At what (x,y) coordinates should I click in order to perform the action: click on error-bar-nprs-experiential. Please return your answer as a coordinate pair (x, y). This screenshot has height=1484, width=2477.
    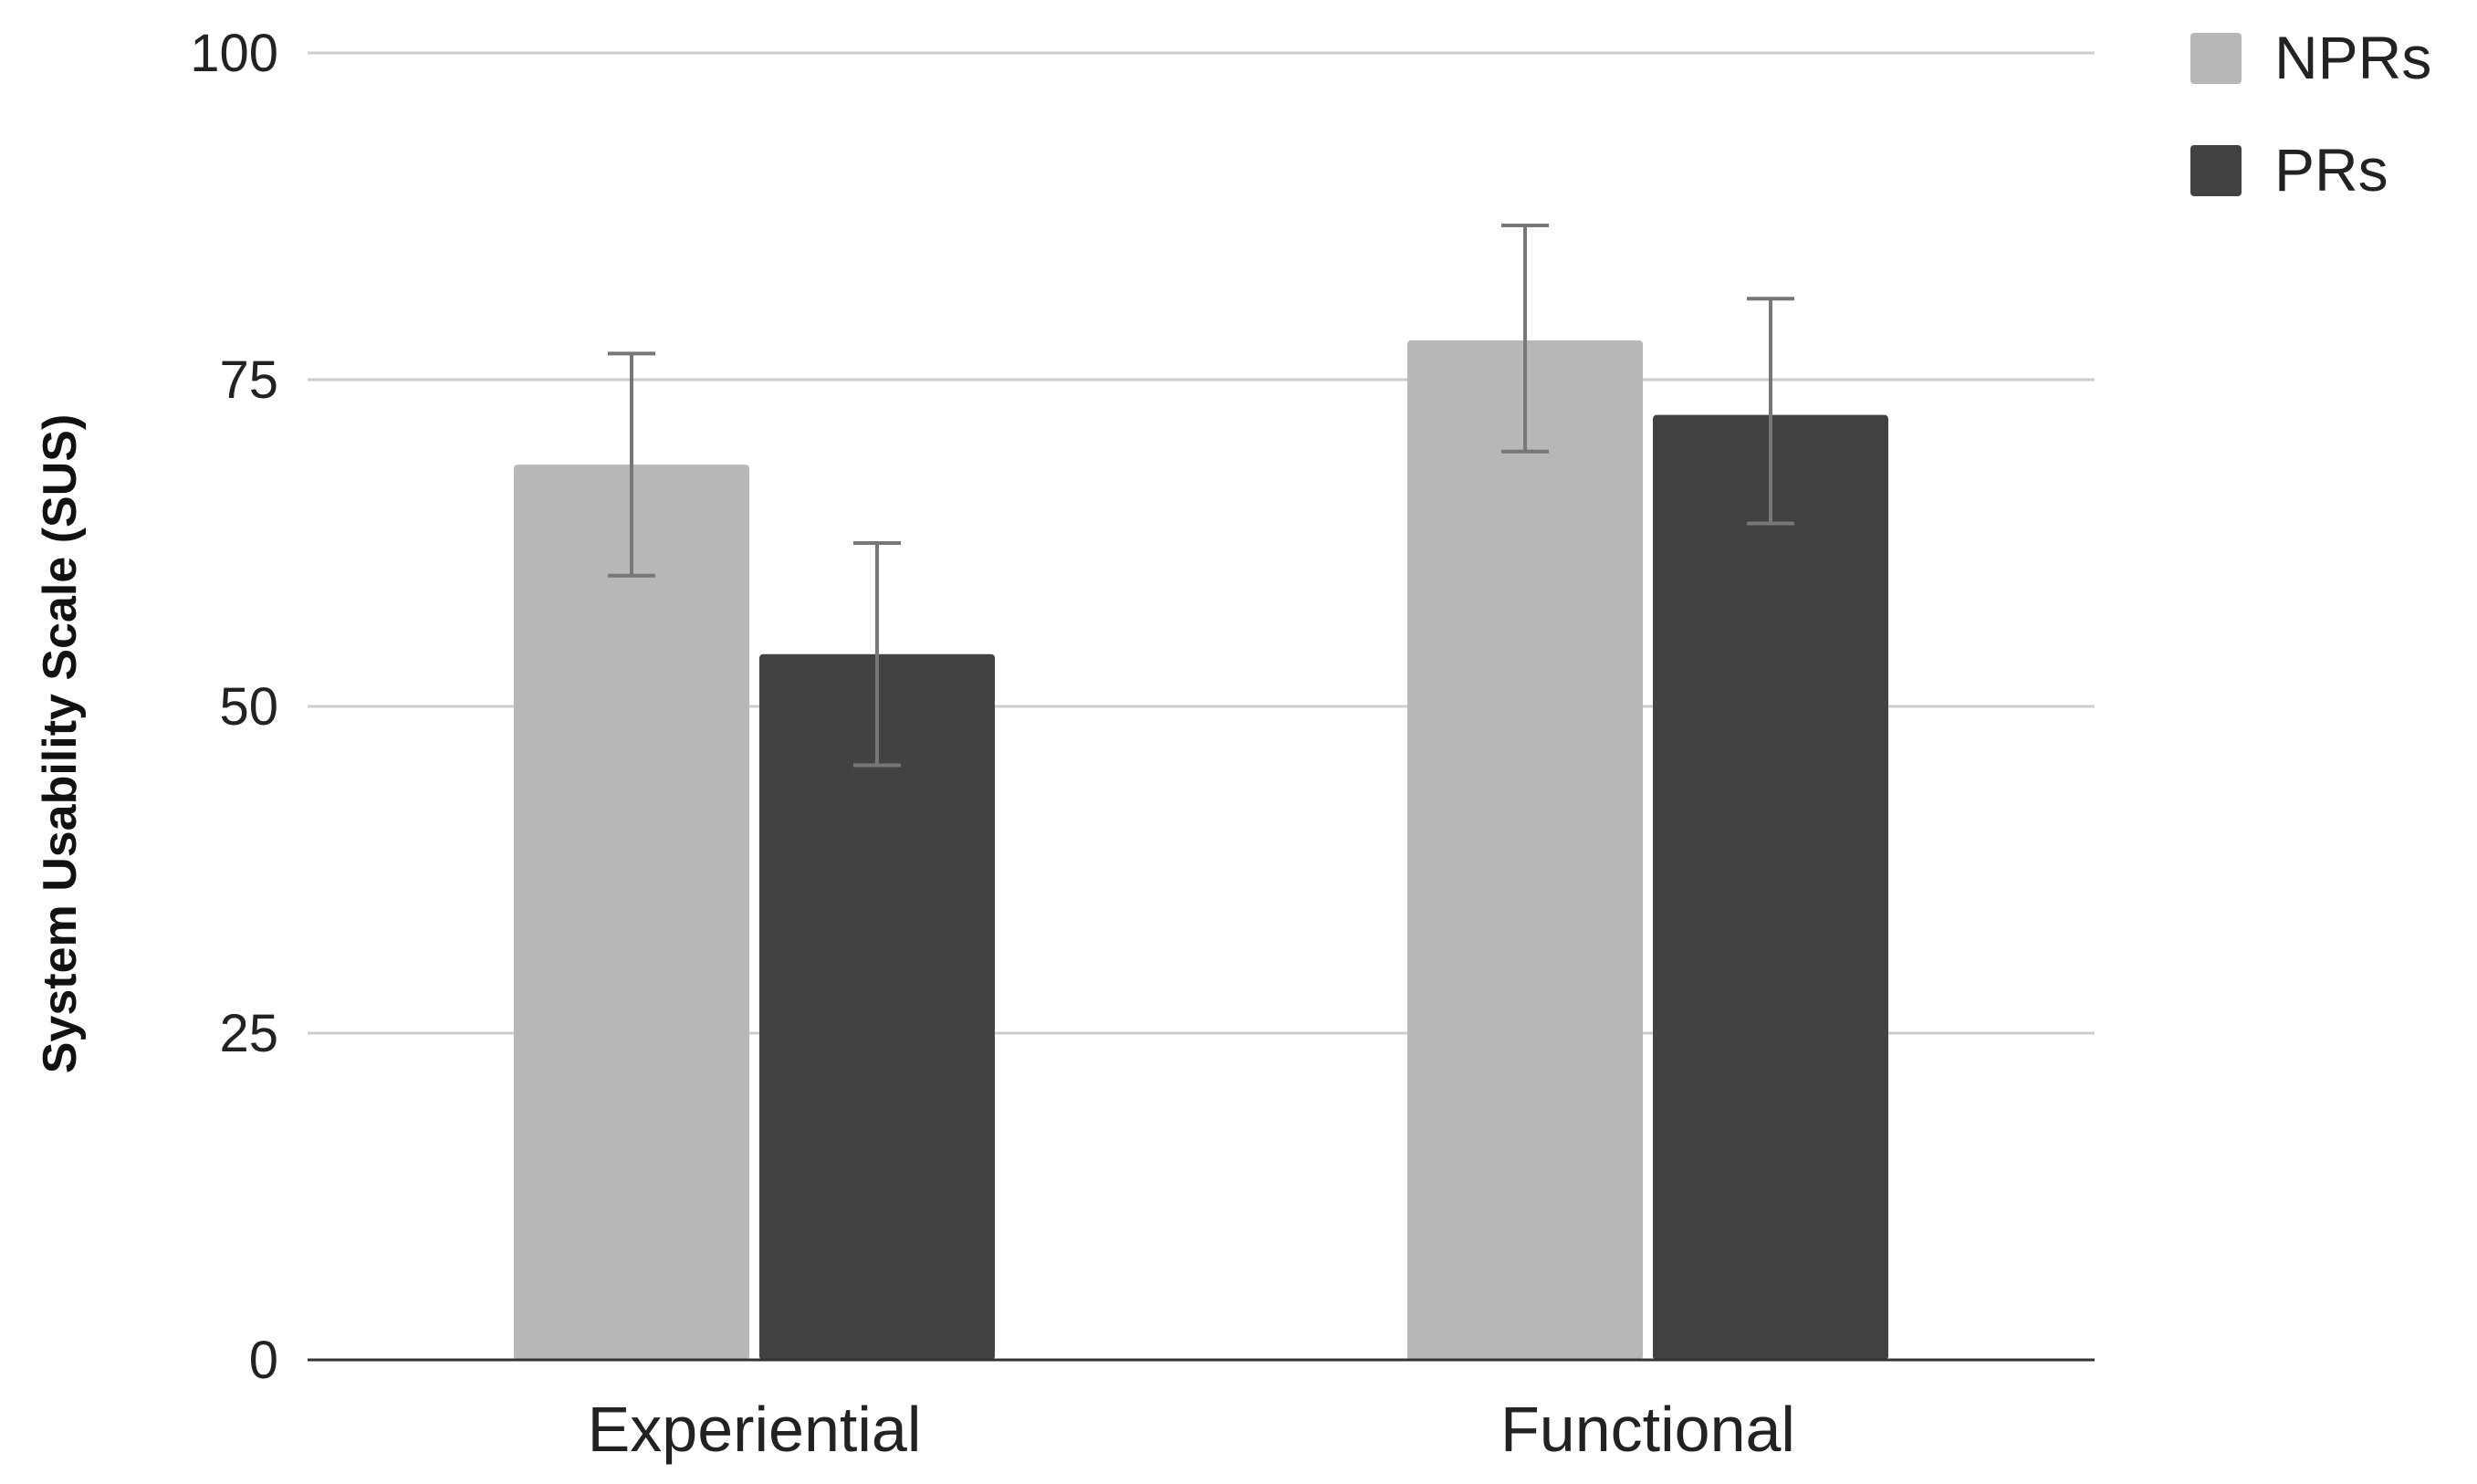
    Looking at the image, I should click on (632, 464).